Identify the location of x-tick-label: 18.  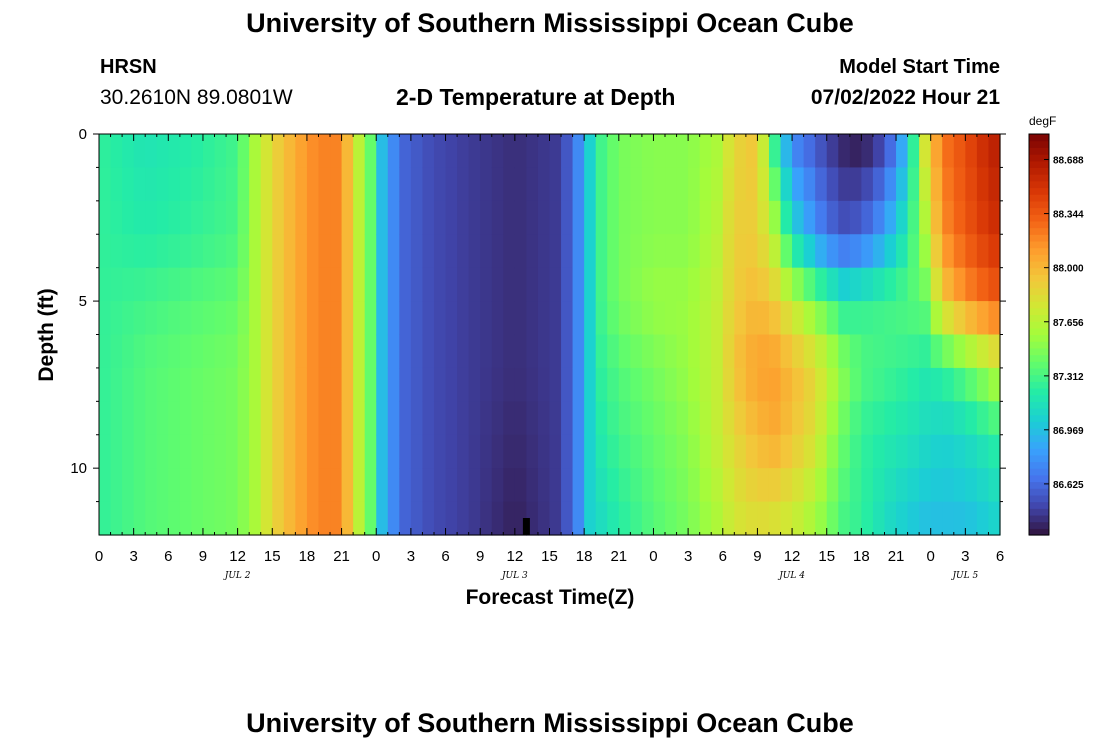
(307, 556).